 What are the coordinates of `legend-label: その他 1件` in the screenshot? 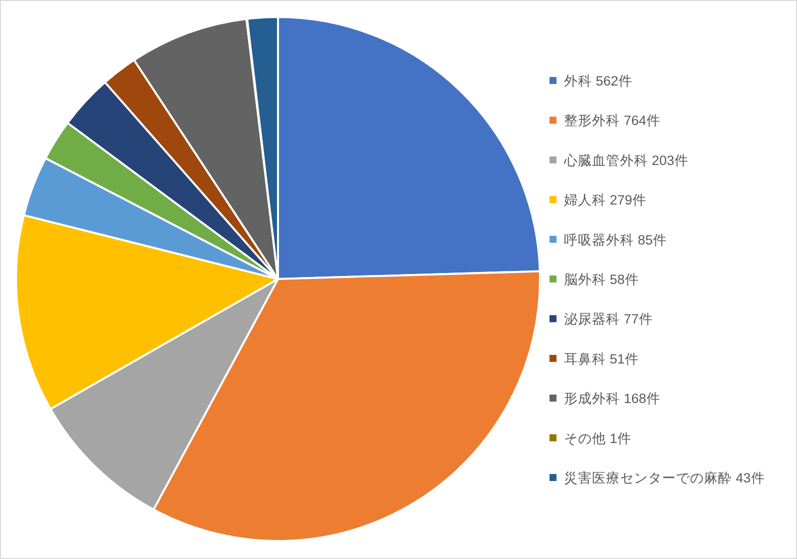 It's located at (598, 438).